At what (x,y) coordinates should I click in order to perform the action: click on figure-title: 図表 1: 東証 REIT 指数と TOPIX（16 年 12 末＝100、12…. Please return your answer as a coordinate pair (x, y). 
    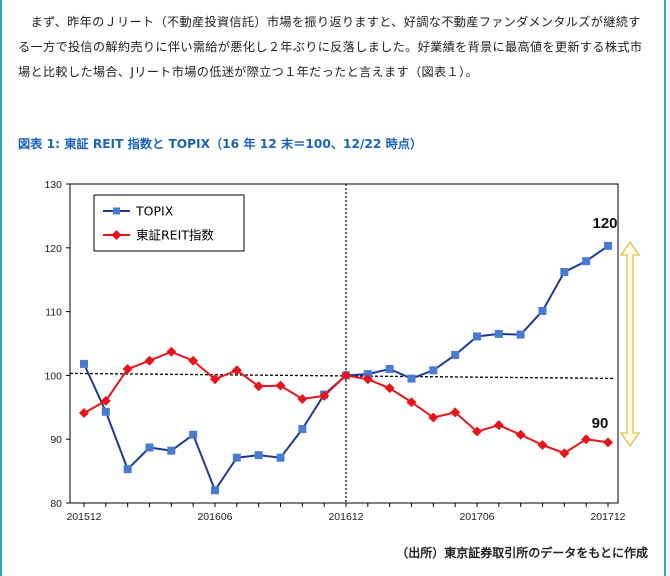
    Looking at the image, I should click on (220, 144).